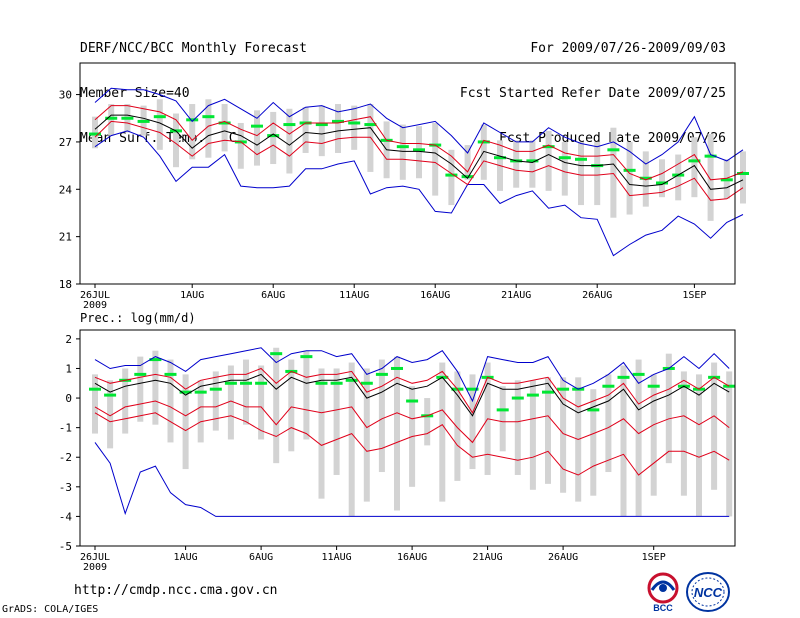 This screenshot has width=800, height=618. Describe the element at coordinates (65, 487) in the screenshot. I see `y-tick-label--3: -3` at that location.